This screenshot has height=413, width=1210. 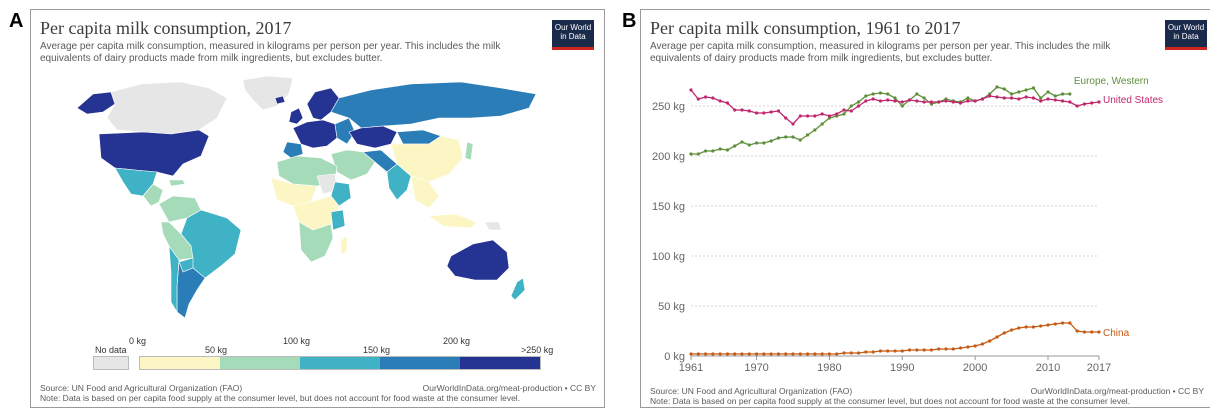 I want to click on map-region-southeast-asia, so click(x=425, y=192).